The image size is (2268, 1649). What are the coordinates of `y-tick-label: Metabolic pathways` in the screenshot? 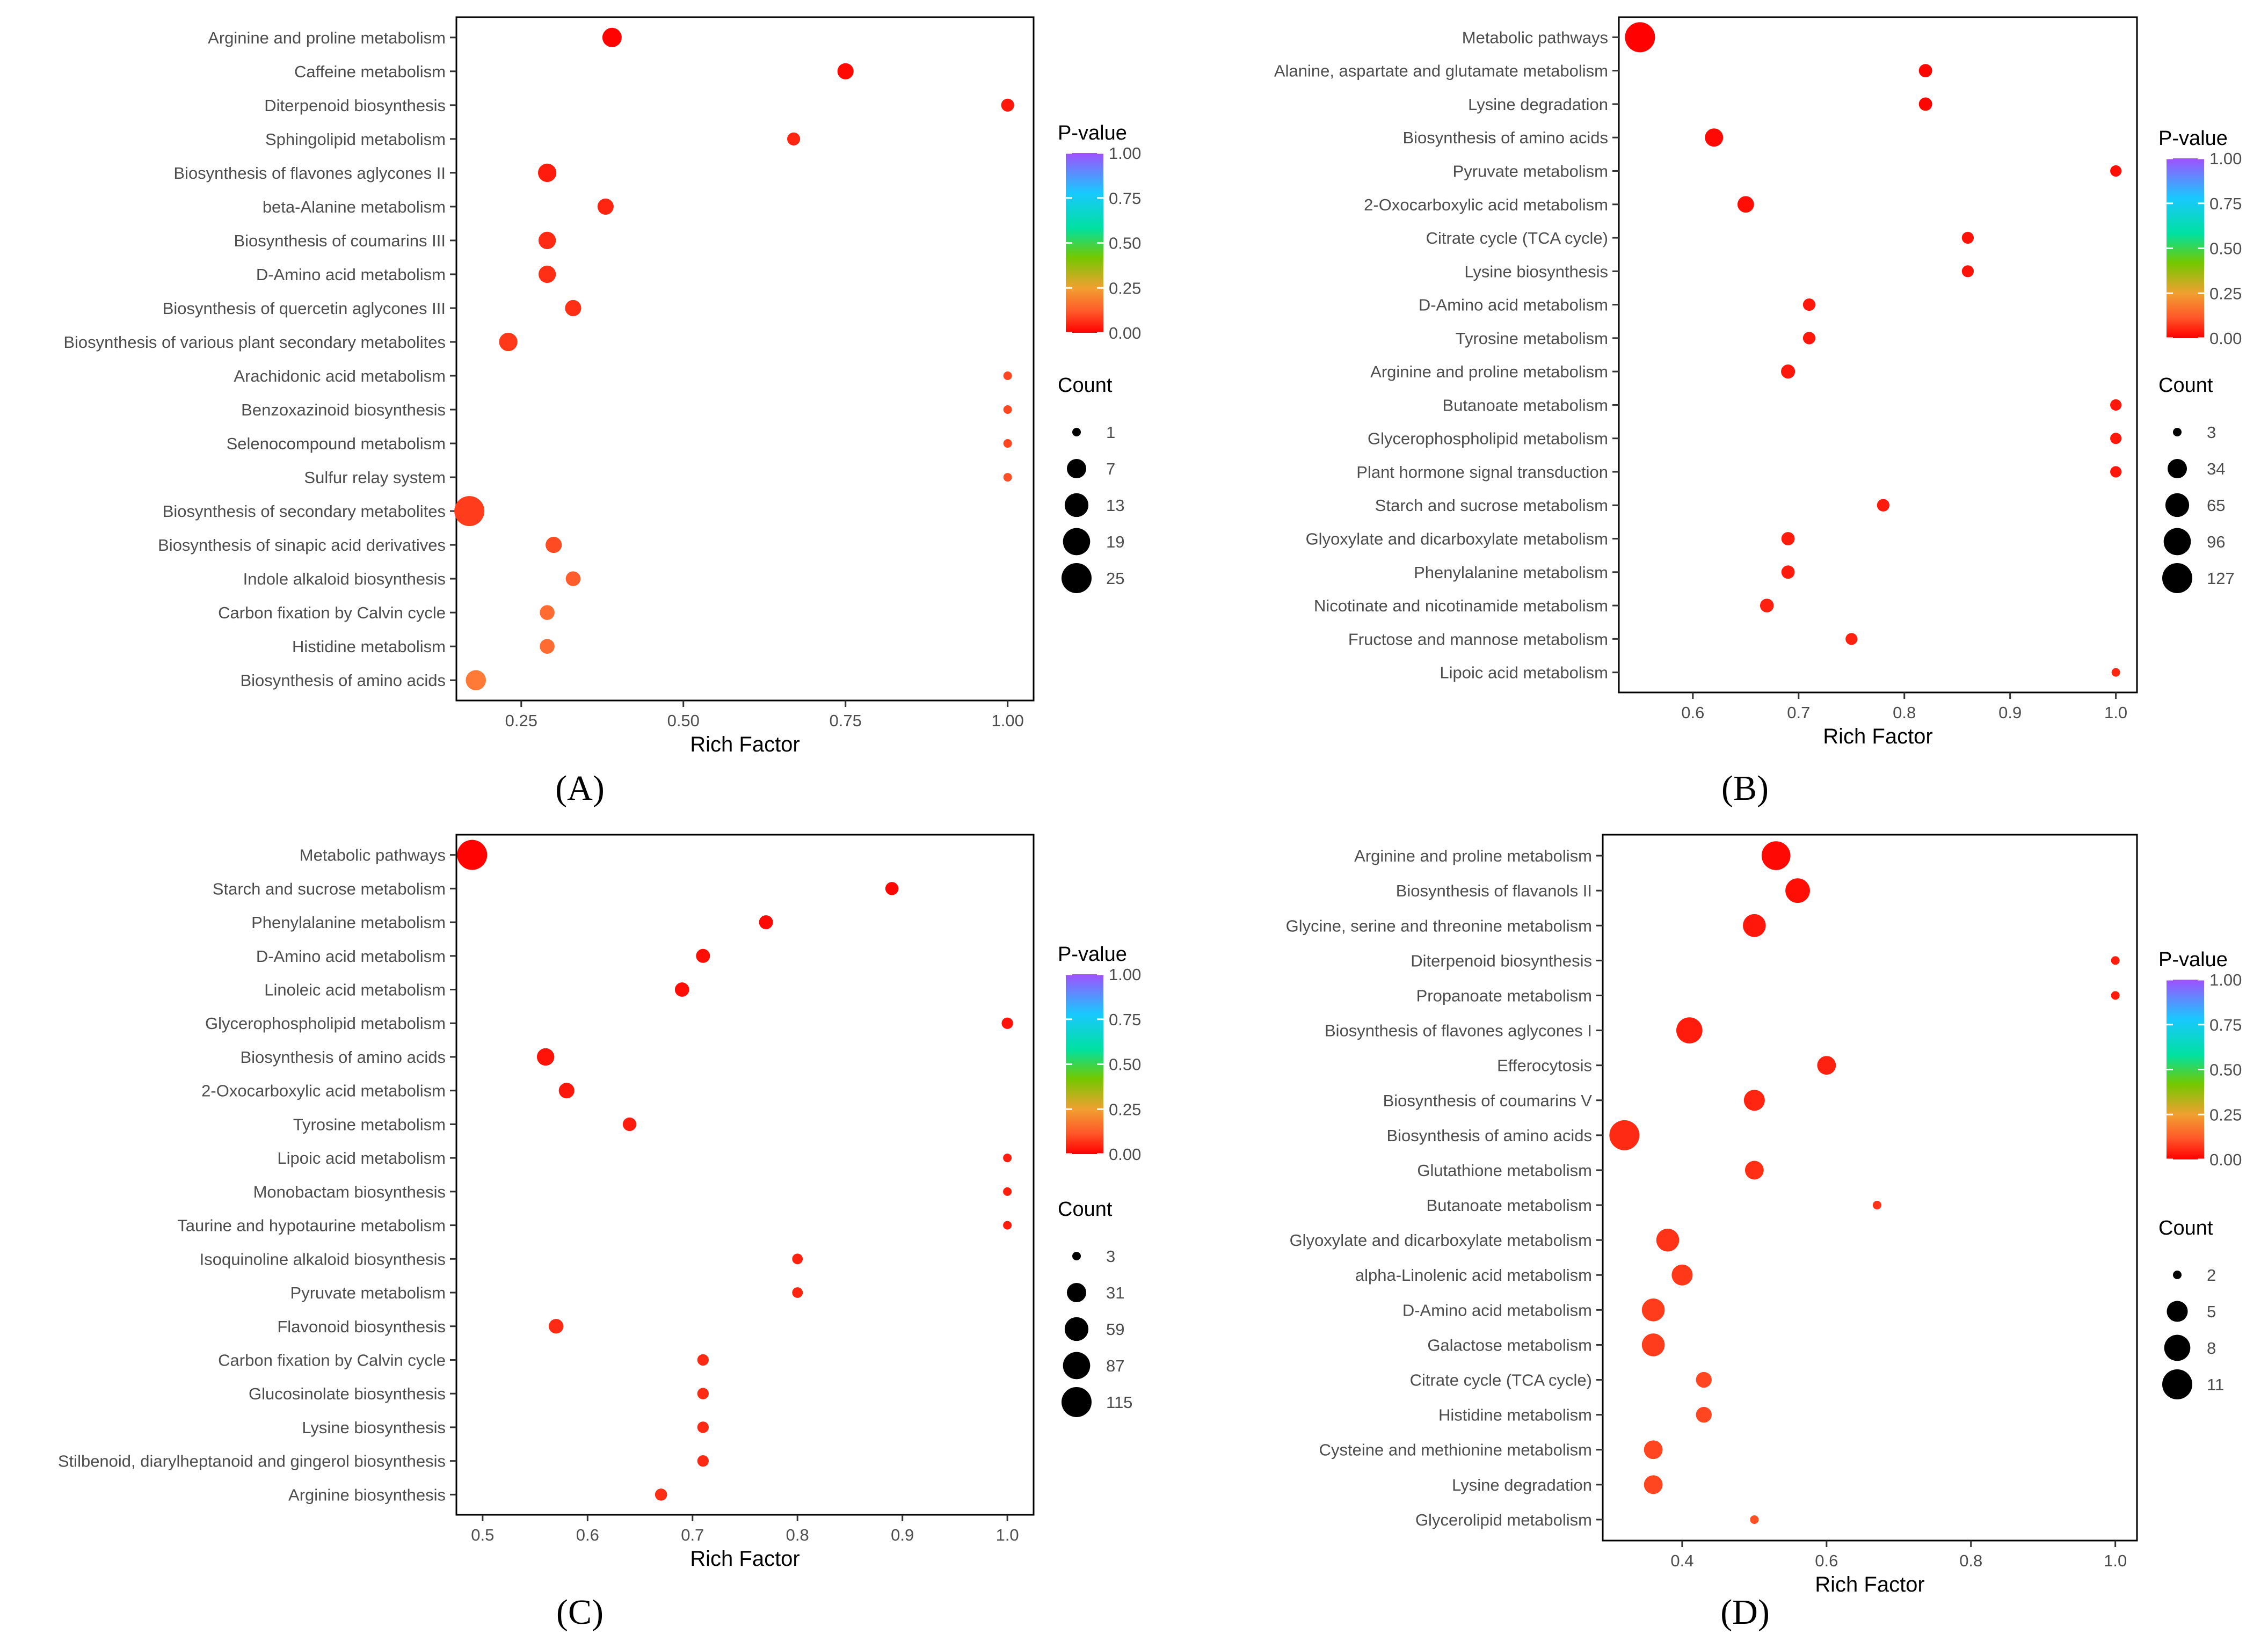 It's located at (373, 855).